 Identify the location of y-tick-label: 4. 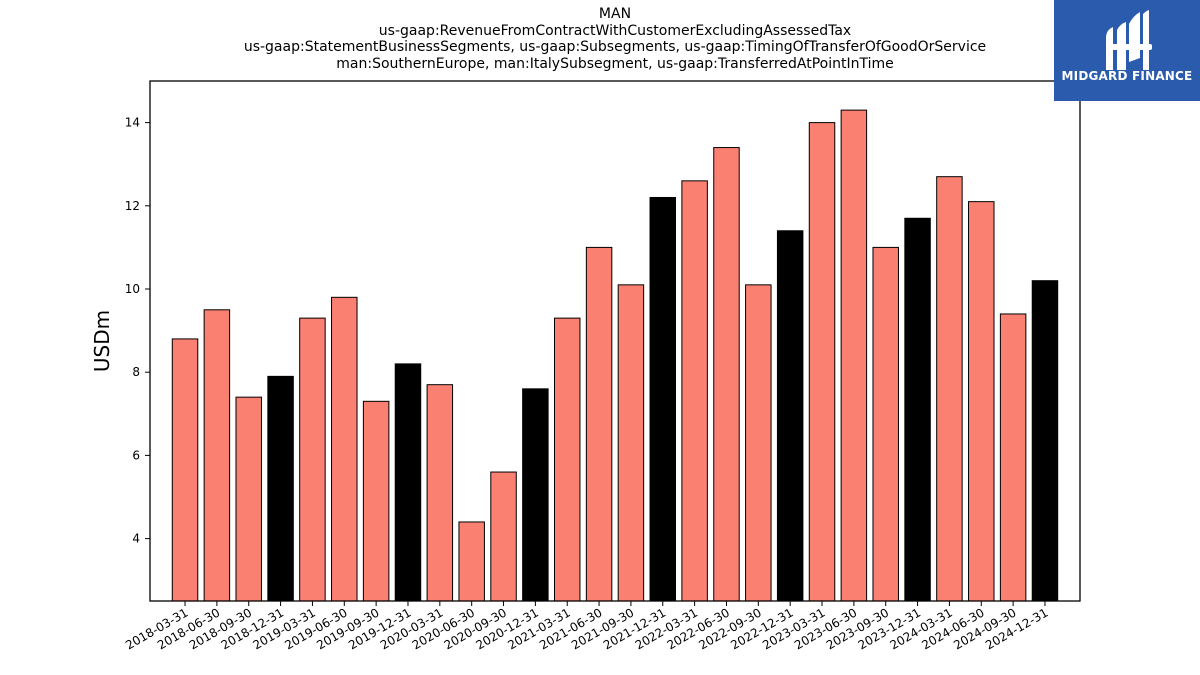
(136, 539).